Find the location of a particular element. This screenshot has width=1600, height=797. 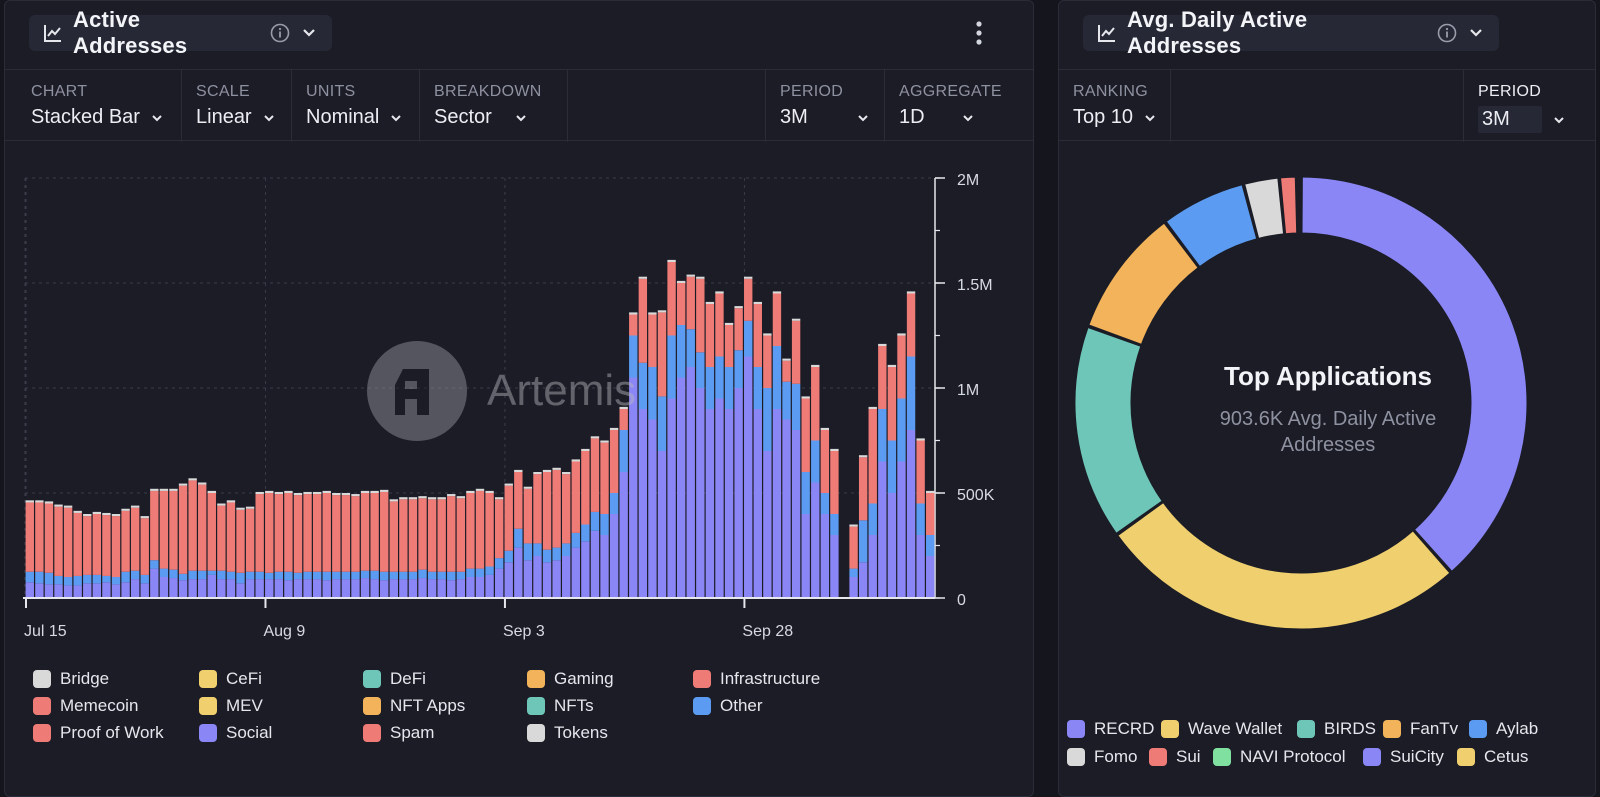

ranking-select: RANKING Top 10 is located at coordinates (1115, 106).